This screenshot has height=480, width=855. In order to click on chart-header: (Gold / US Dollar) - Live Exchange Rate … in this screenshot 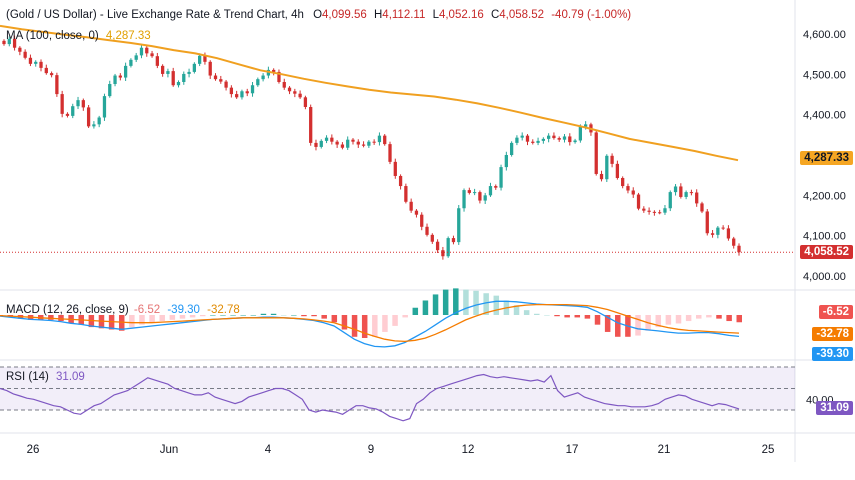, I will do `click(318, 15)`.